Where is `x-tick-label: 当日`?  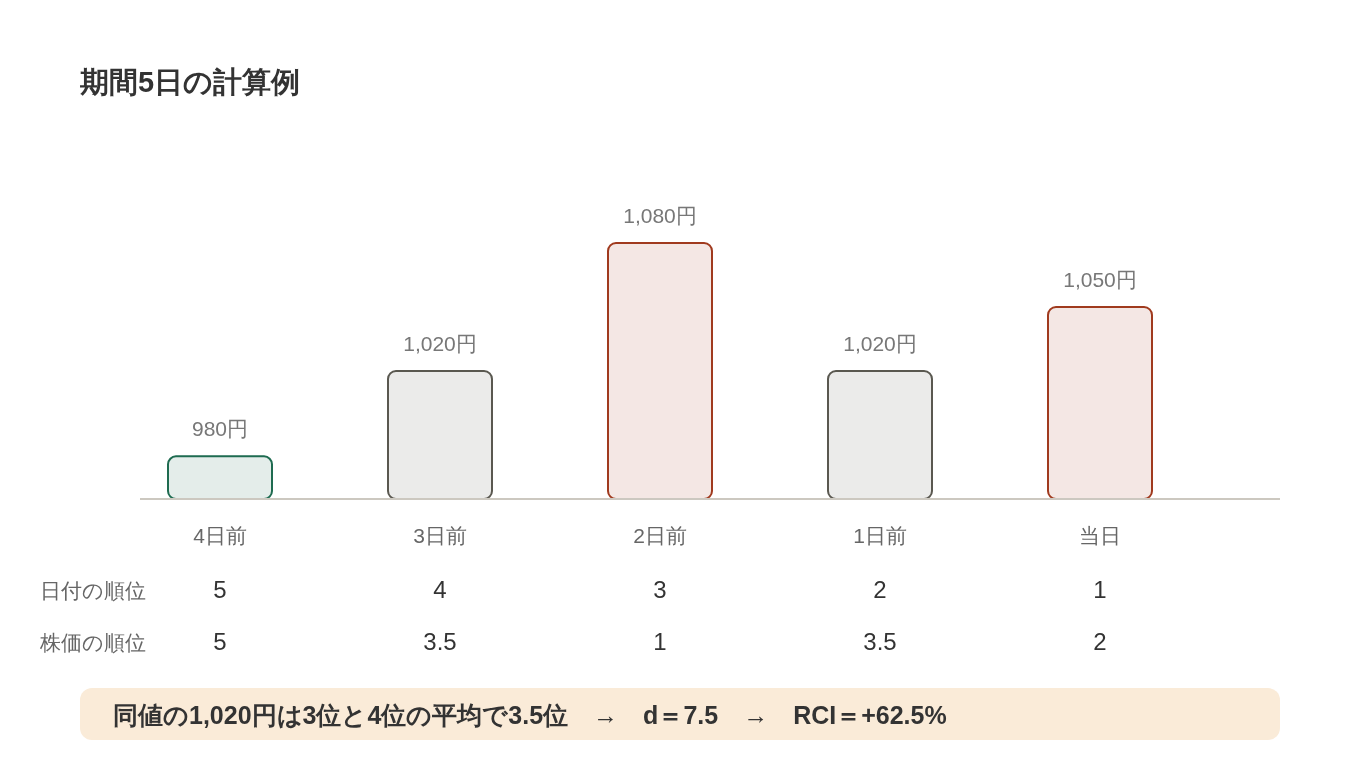 x-tick-label: 当日 is located at coordinates (1100, 535).